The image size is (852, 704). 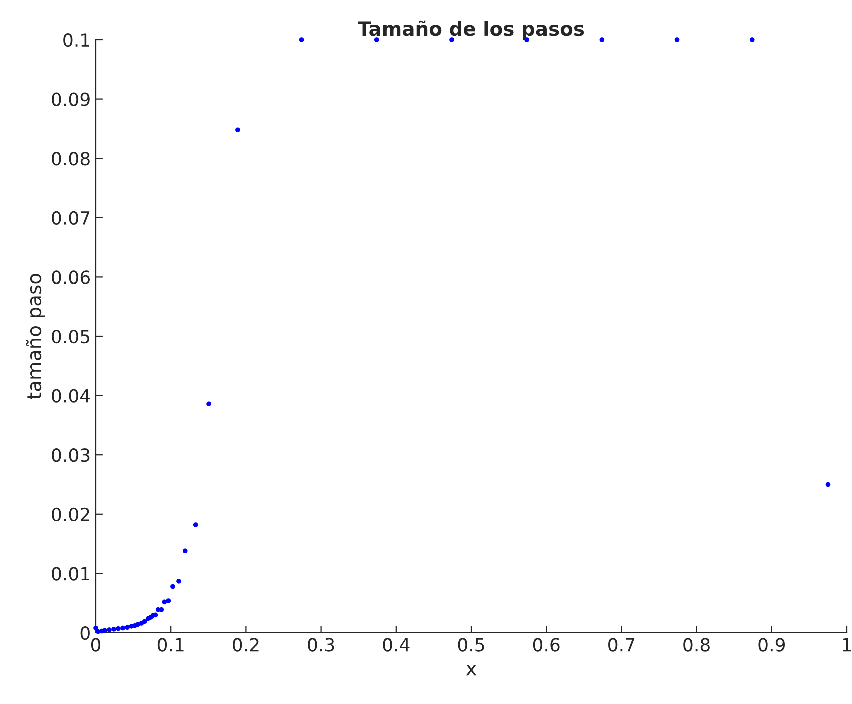 What do you see at coordinates (71, 99) in the screenshot?
I see `y-tick-label: 0.09` at bounding box center [71, 99].